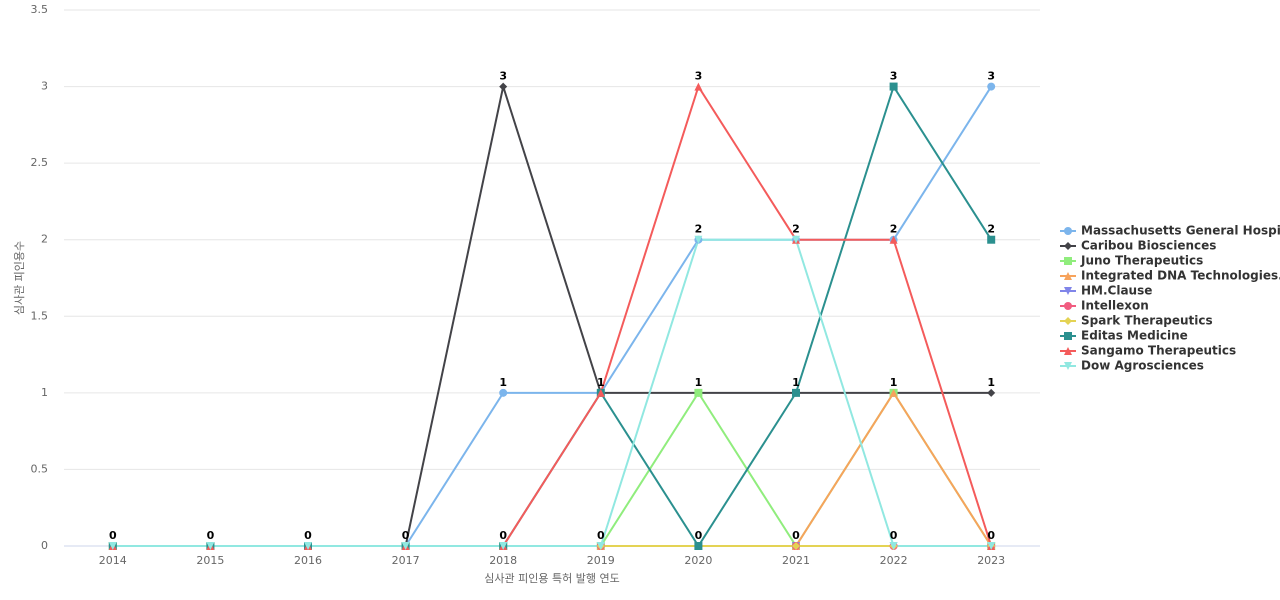  I want to click on x-tick-label: 2014, so click(113, 560).